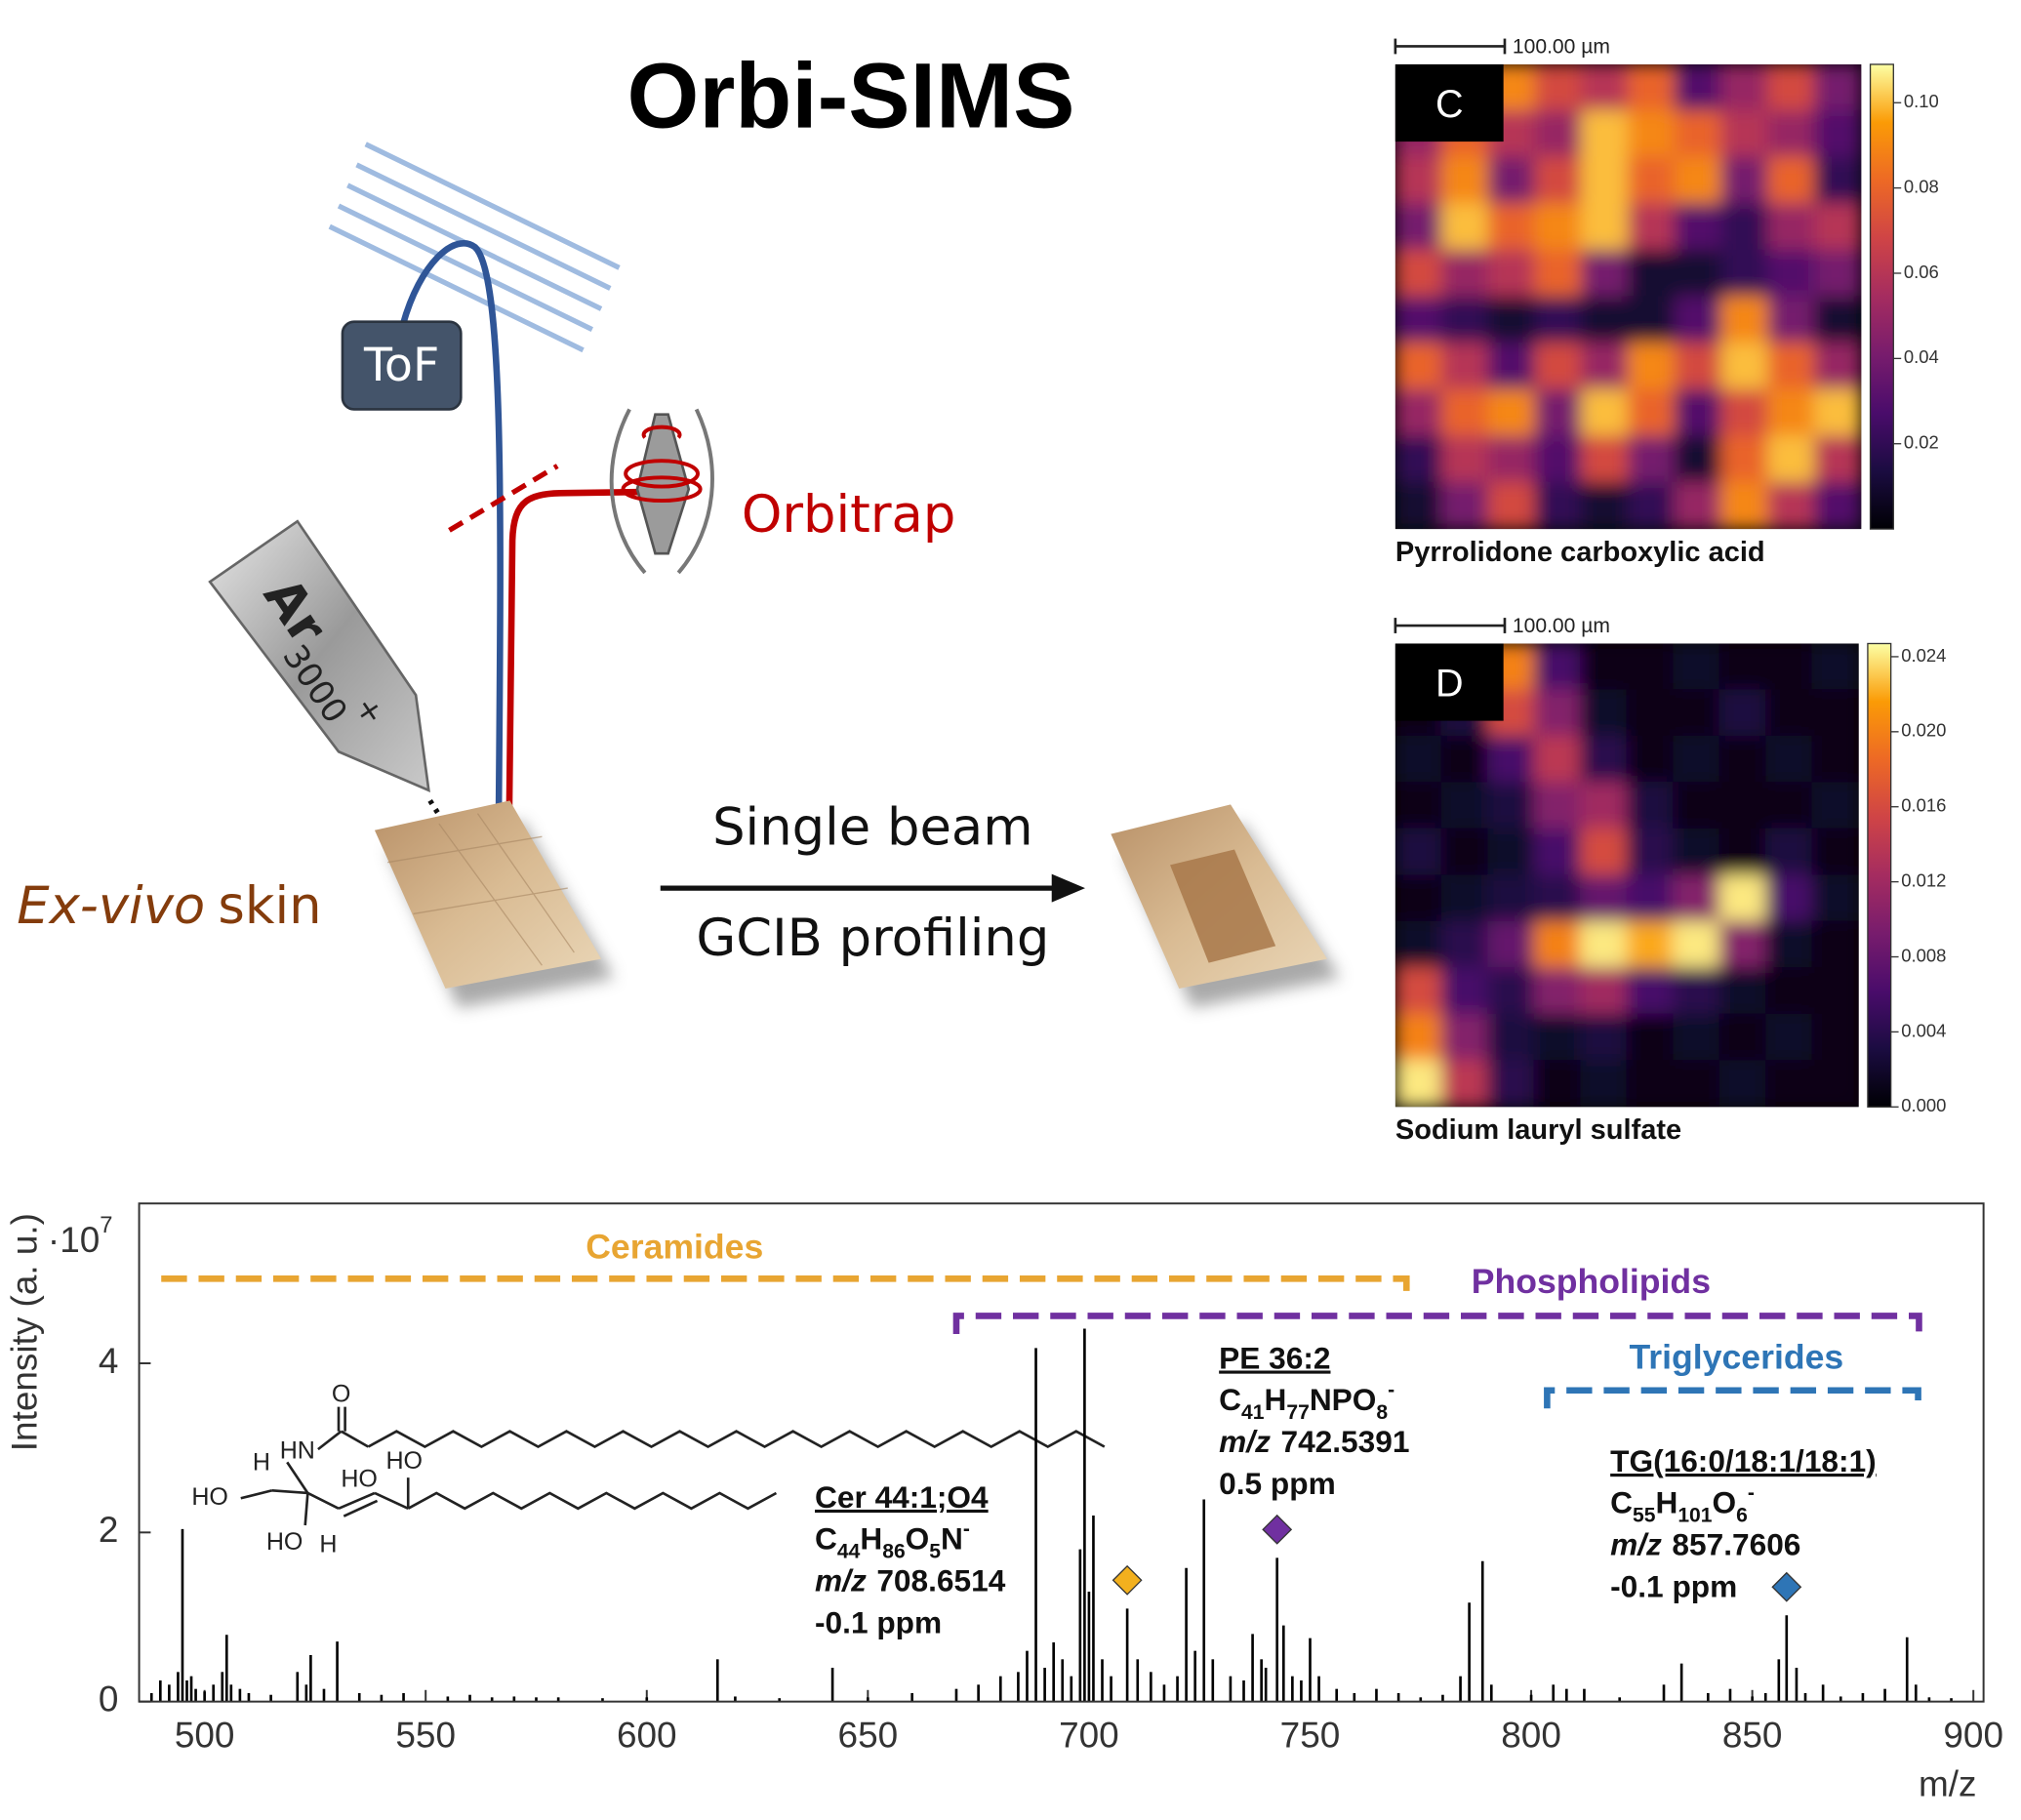  What do you see at coordinates (1666, 1502) in the screenshot?
I see `formula-element: H` at bounding box center [1666, 1502].